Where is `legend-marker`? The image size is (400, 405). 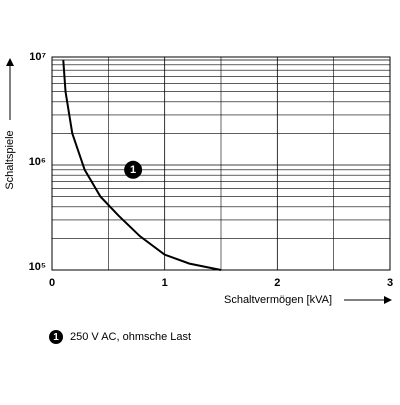 legend-marker is located at coordinates (56, 337).